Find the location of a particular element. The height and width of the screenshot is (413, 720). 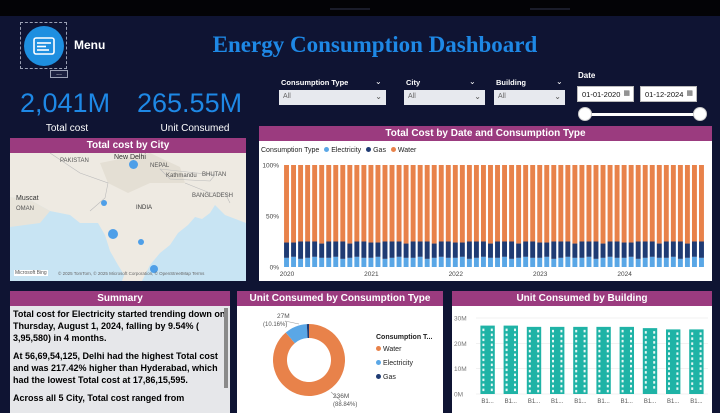

date-range-slider is located at coordinates (641, 114).